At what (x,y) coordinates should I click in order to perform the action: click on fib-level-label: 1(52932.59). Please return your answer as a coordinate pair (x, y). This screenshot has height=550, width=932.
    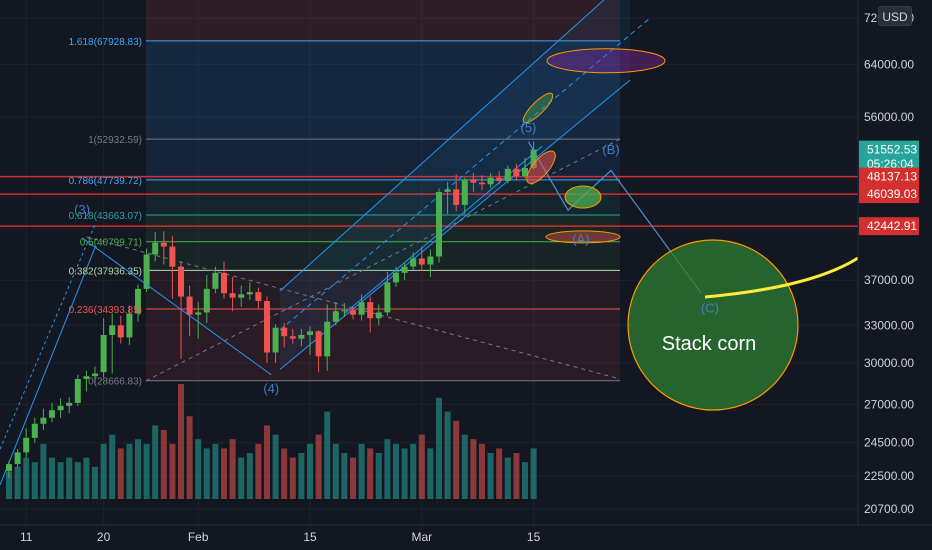
    Looking at the image, I should click on (115, 140).